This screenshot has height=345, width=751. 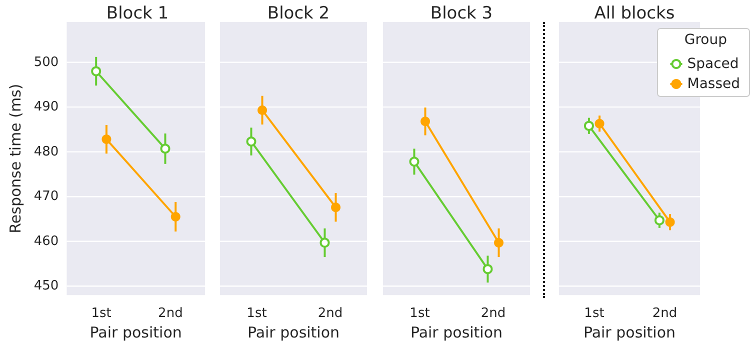 What do you see at coordinates (713, 84) in the screenshot?
I see `legend-label: Massed` at bounding box center [713, 84].